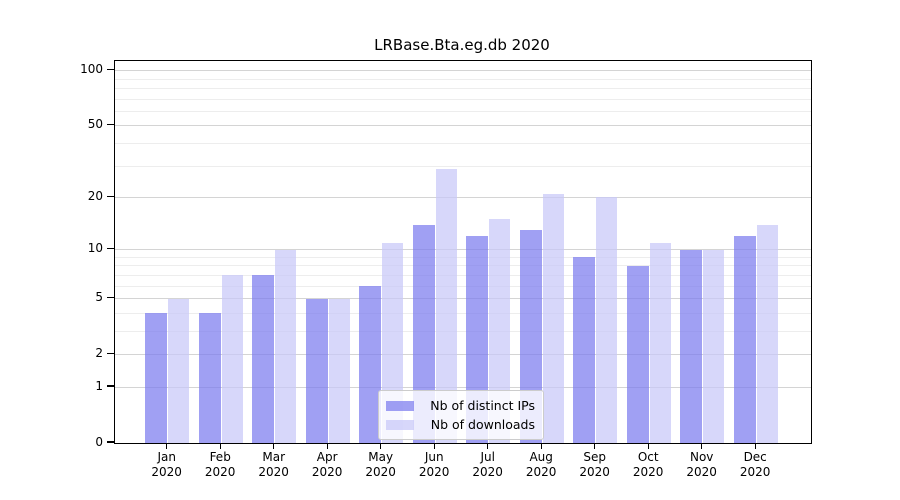 The height and width of the screenshot is (500, 900). Describe the element at coordinates (434, 457) in the screenshot. I see `month-label: Jun` at that location.